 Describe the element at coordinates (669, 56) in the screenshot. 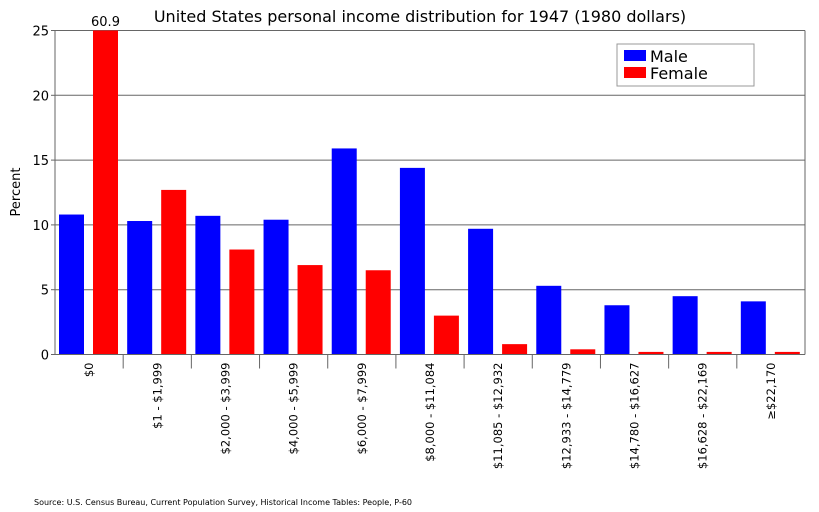

I see `legend-label-male: Male` at that location.